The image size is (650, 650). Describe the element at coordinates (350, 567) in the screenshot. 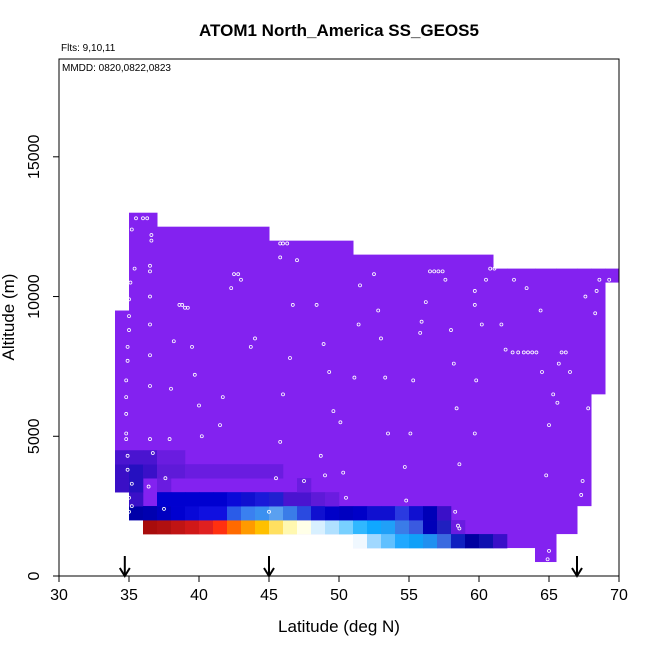

I see `arrows-group` at that location.